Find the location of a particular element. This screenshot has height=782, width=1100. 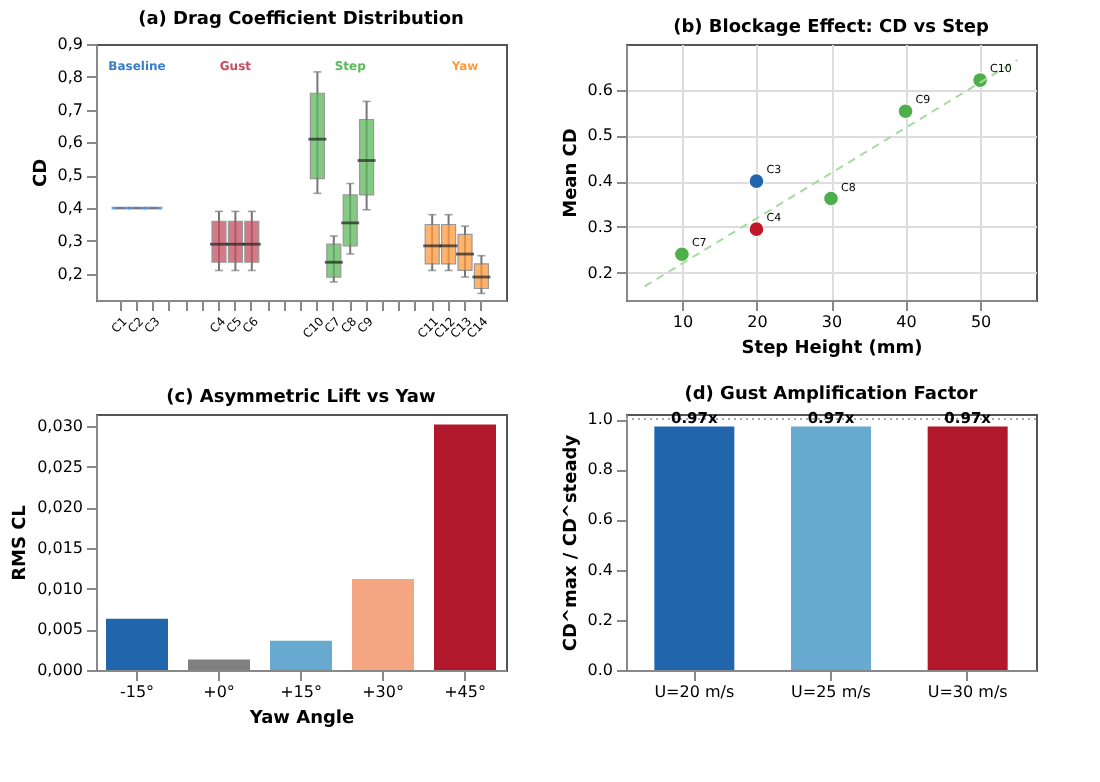

y-tick-label: 0,5 is located at coordinates (70, 175).